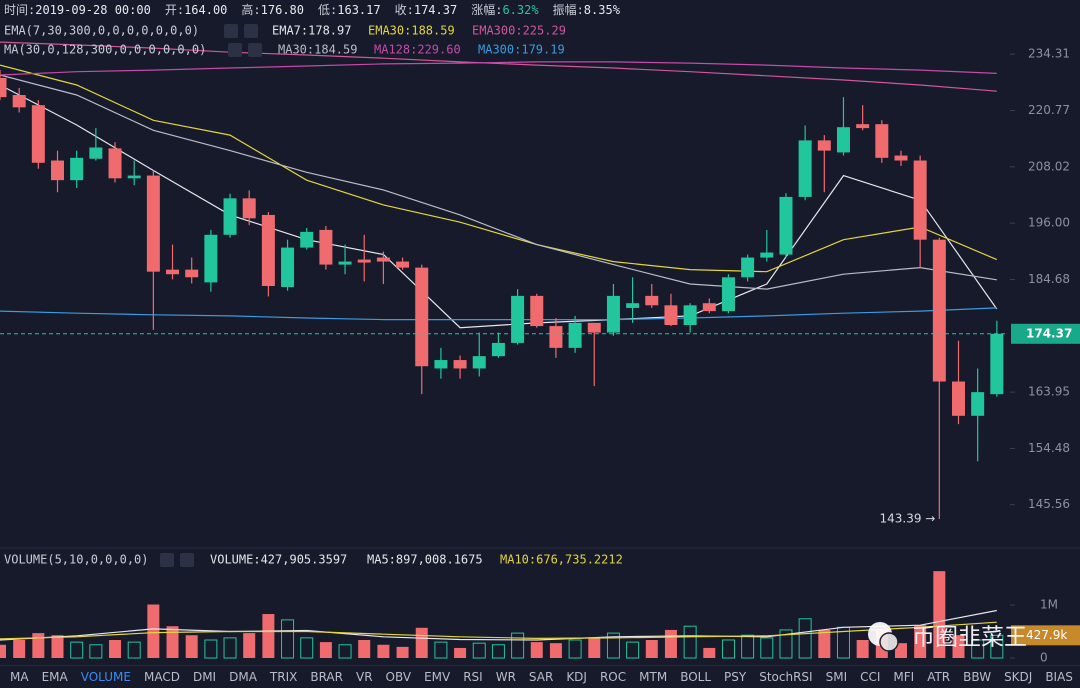 This screenshot has height=688, width=1080. Describe the element at coordinates (473, 677) in the screenshot. I see `indicator-tab: RSI` at that location.